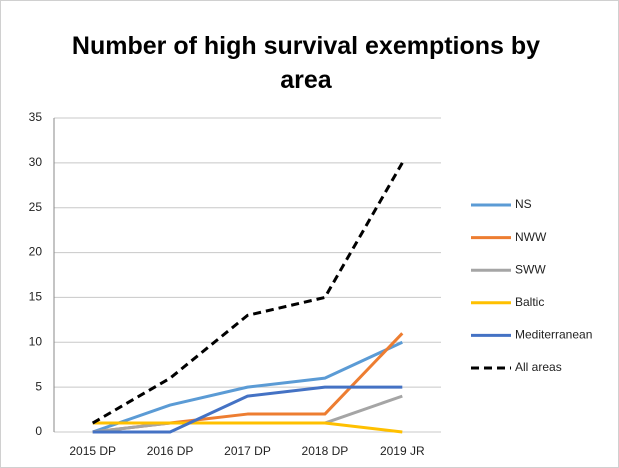 Image resolution: width=619 pixels, height=468 pixels. I want to click on legend-label: NWW, so click(531, 237).